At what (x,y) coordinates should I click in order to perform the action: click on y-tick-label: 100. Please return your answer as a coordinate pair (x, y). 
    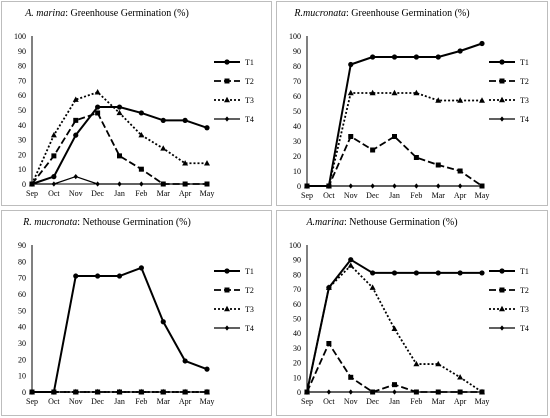
    Looking at the image, I should click on (20, 36).